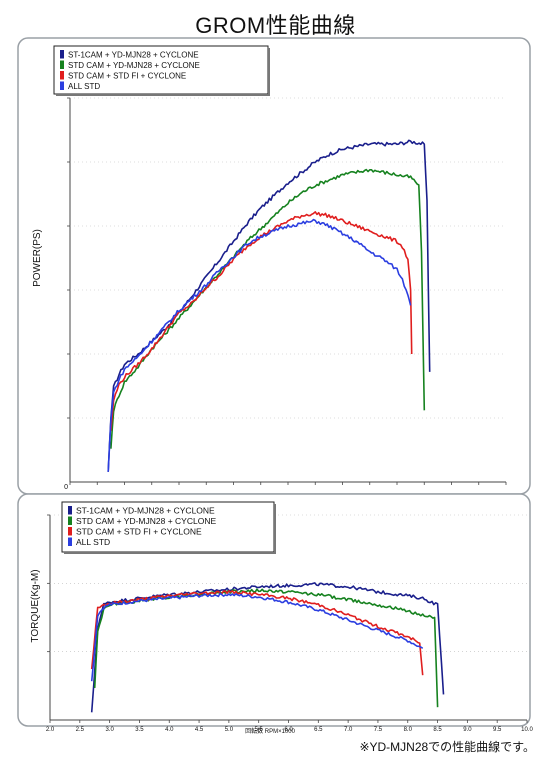  Describe the element at coordinates (527, 730) in the screenshot. I see `x-tick-label: 10.0` at that location.